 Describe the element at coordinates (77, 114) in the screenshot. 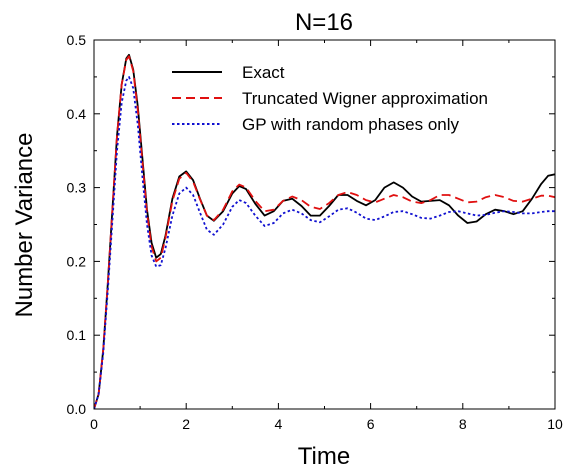

I see `y-tick-label: 0.4` at that location.